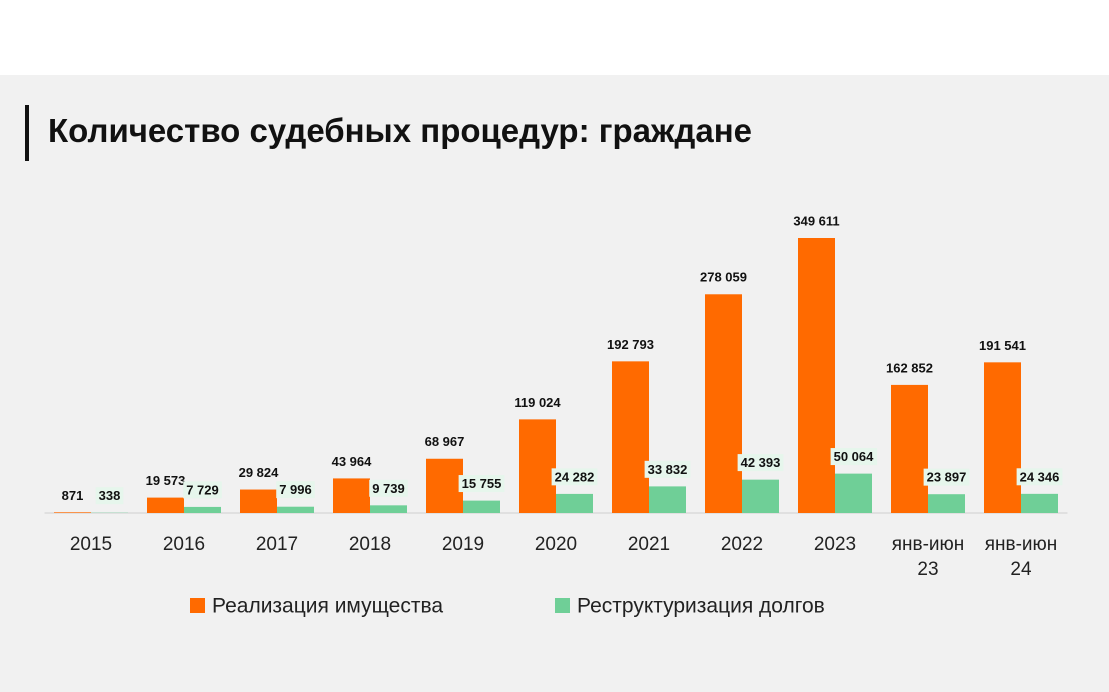  What do you see at coordinates (327, 606) in the screenshot?
I see `legend-label: Реализация имущества` at bounding box center [327, 606].